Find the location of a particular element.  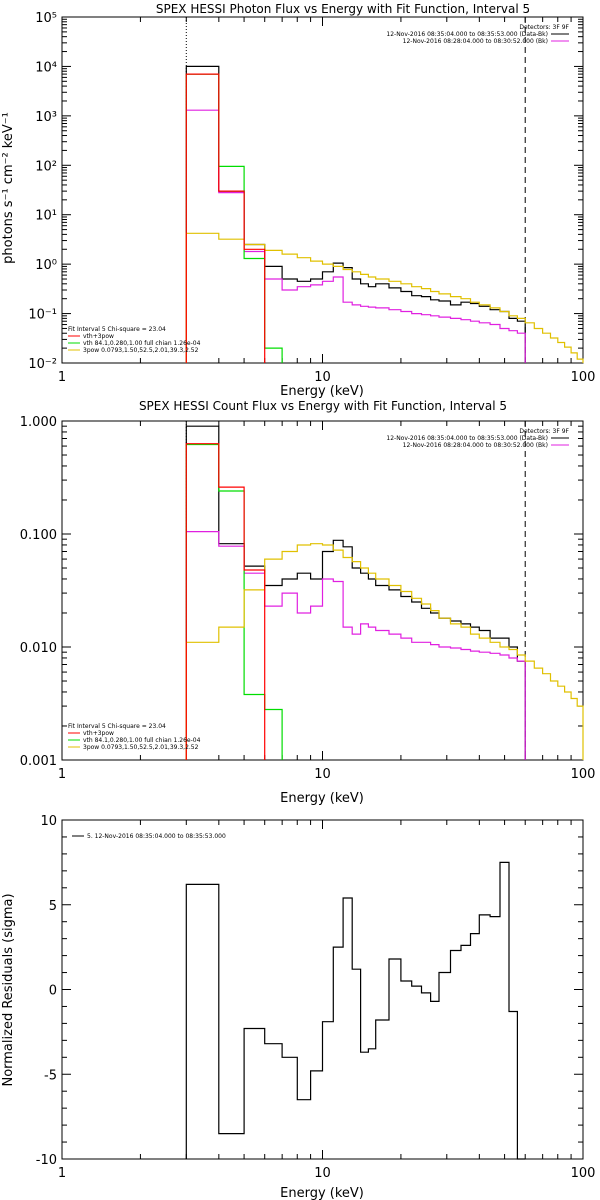

y-tick-label: 0.010 is located at coordinates (38, 648).